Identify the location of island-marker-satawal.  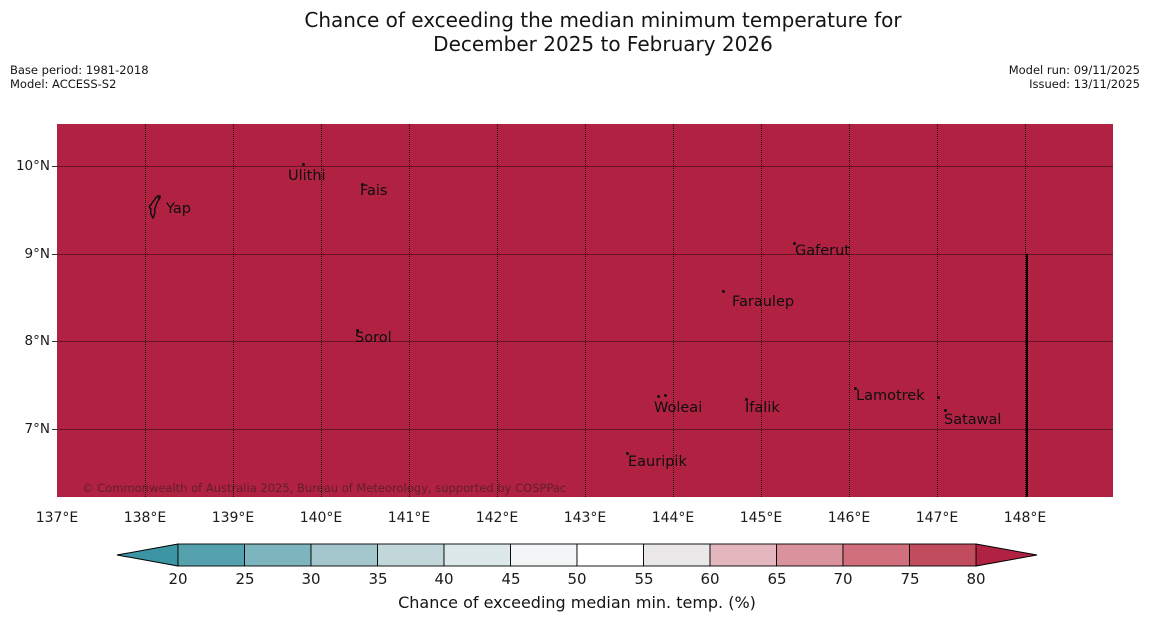
(945, 410).